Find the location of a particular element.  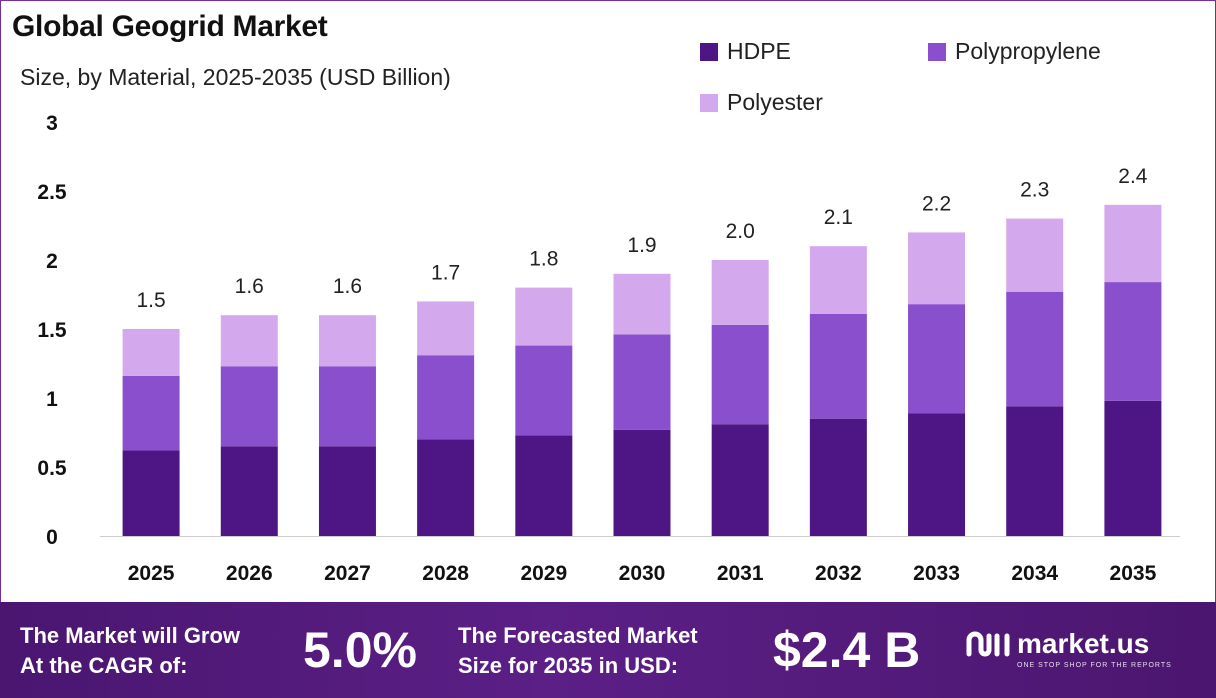

x-tick-label: 2031 is located at coordinates (740, 573).